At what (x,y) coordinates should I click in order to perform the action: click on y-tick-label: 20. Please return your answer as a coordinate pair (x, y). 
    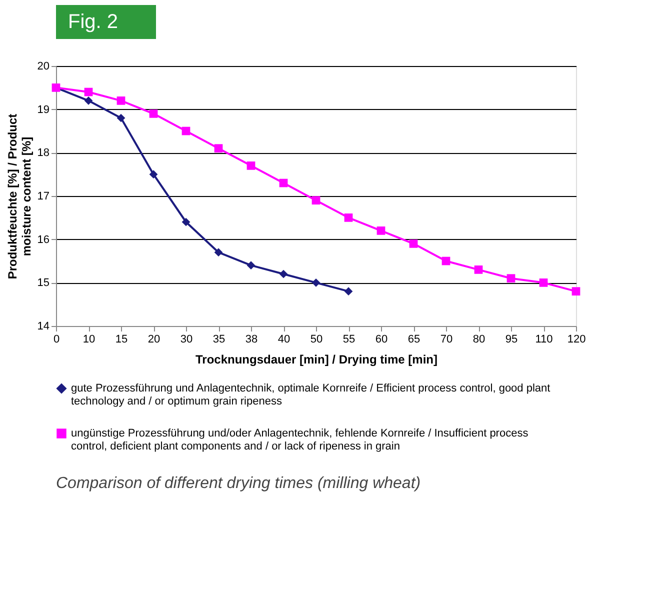
    Looking at the image, I should click on (43, 66).